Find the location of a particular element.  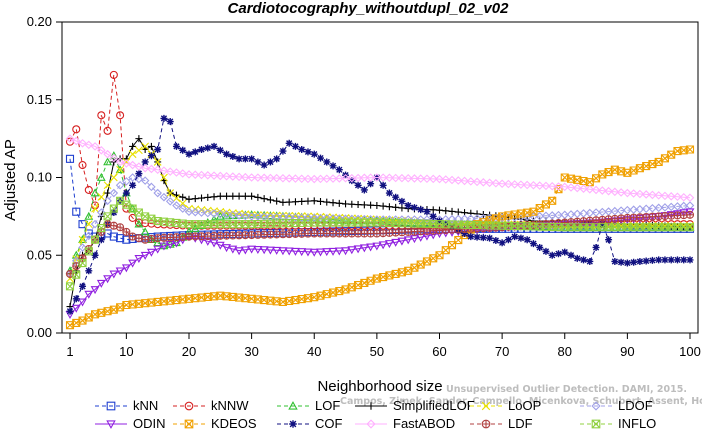

x-tick-label: 20 is located at coordinates (189, 351).